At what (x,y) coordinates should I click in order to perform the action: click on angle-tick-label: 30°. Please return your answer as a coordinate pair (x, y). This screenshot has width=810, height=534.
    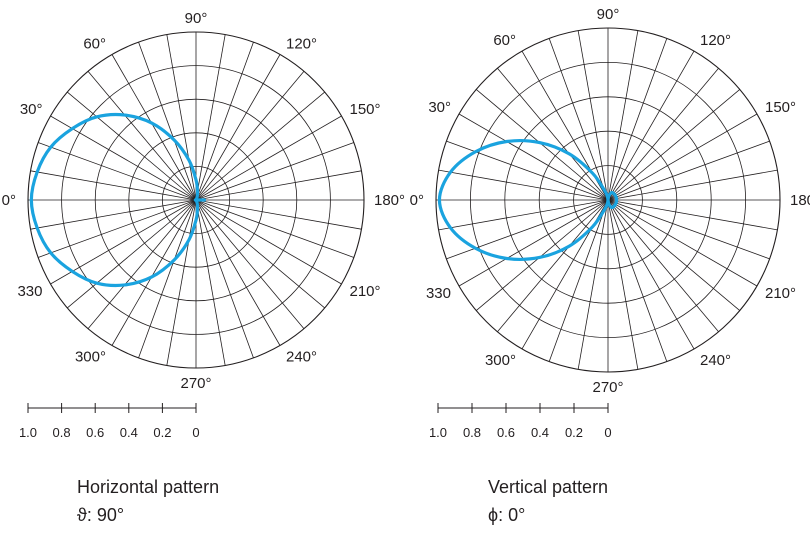
    Looking at the image, I should click on (31, 109).